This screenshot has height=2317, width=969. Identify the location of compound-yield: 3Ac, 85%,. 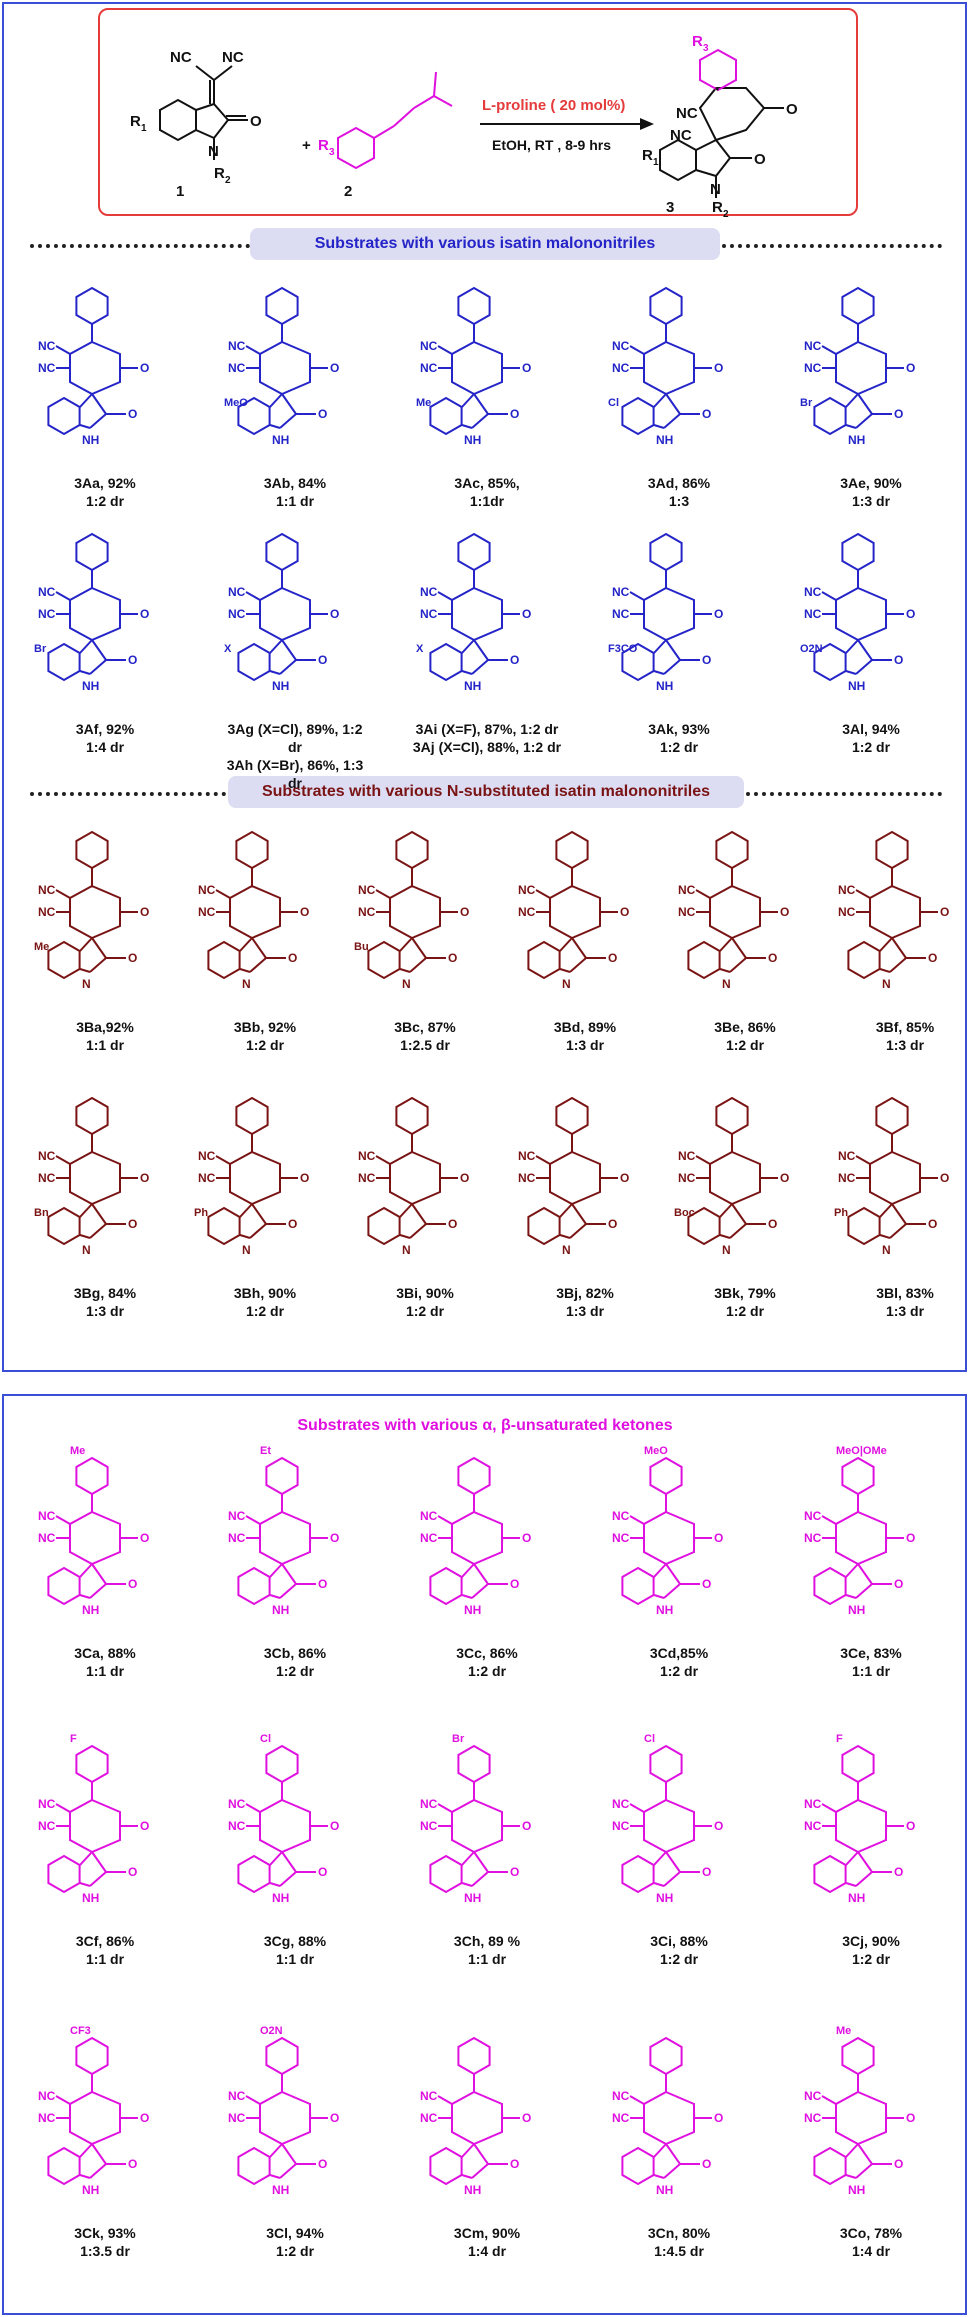
(487, 483).